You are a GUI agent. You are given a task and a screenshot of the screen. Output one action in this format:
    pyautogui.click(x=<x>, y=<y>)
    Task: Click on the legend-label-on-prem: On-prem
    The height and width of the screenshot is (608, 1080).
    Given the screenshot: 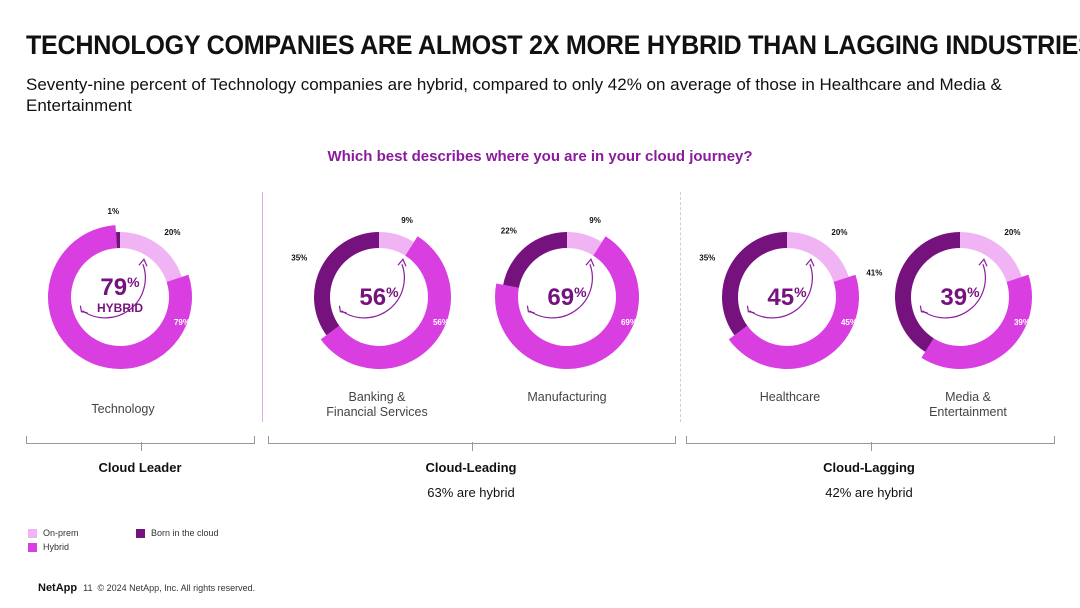 What is the action you would take?
    pyautogui.click(x=61, y=533)
    